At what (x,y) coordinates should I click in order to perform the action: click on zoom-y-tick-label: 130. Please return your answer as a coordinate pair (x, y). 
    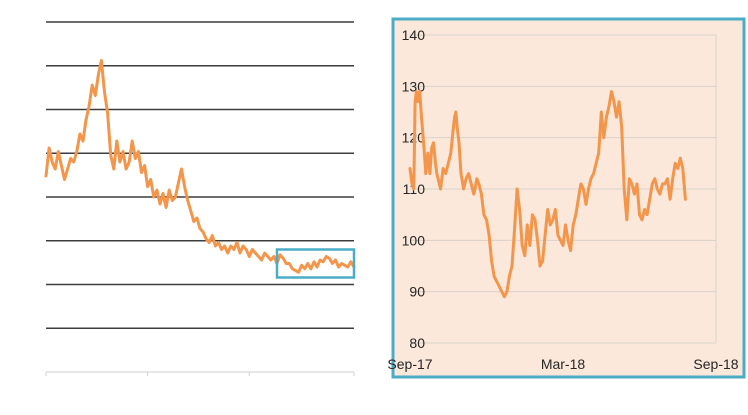
    Looking at the image, I should click on (414, 86).